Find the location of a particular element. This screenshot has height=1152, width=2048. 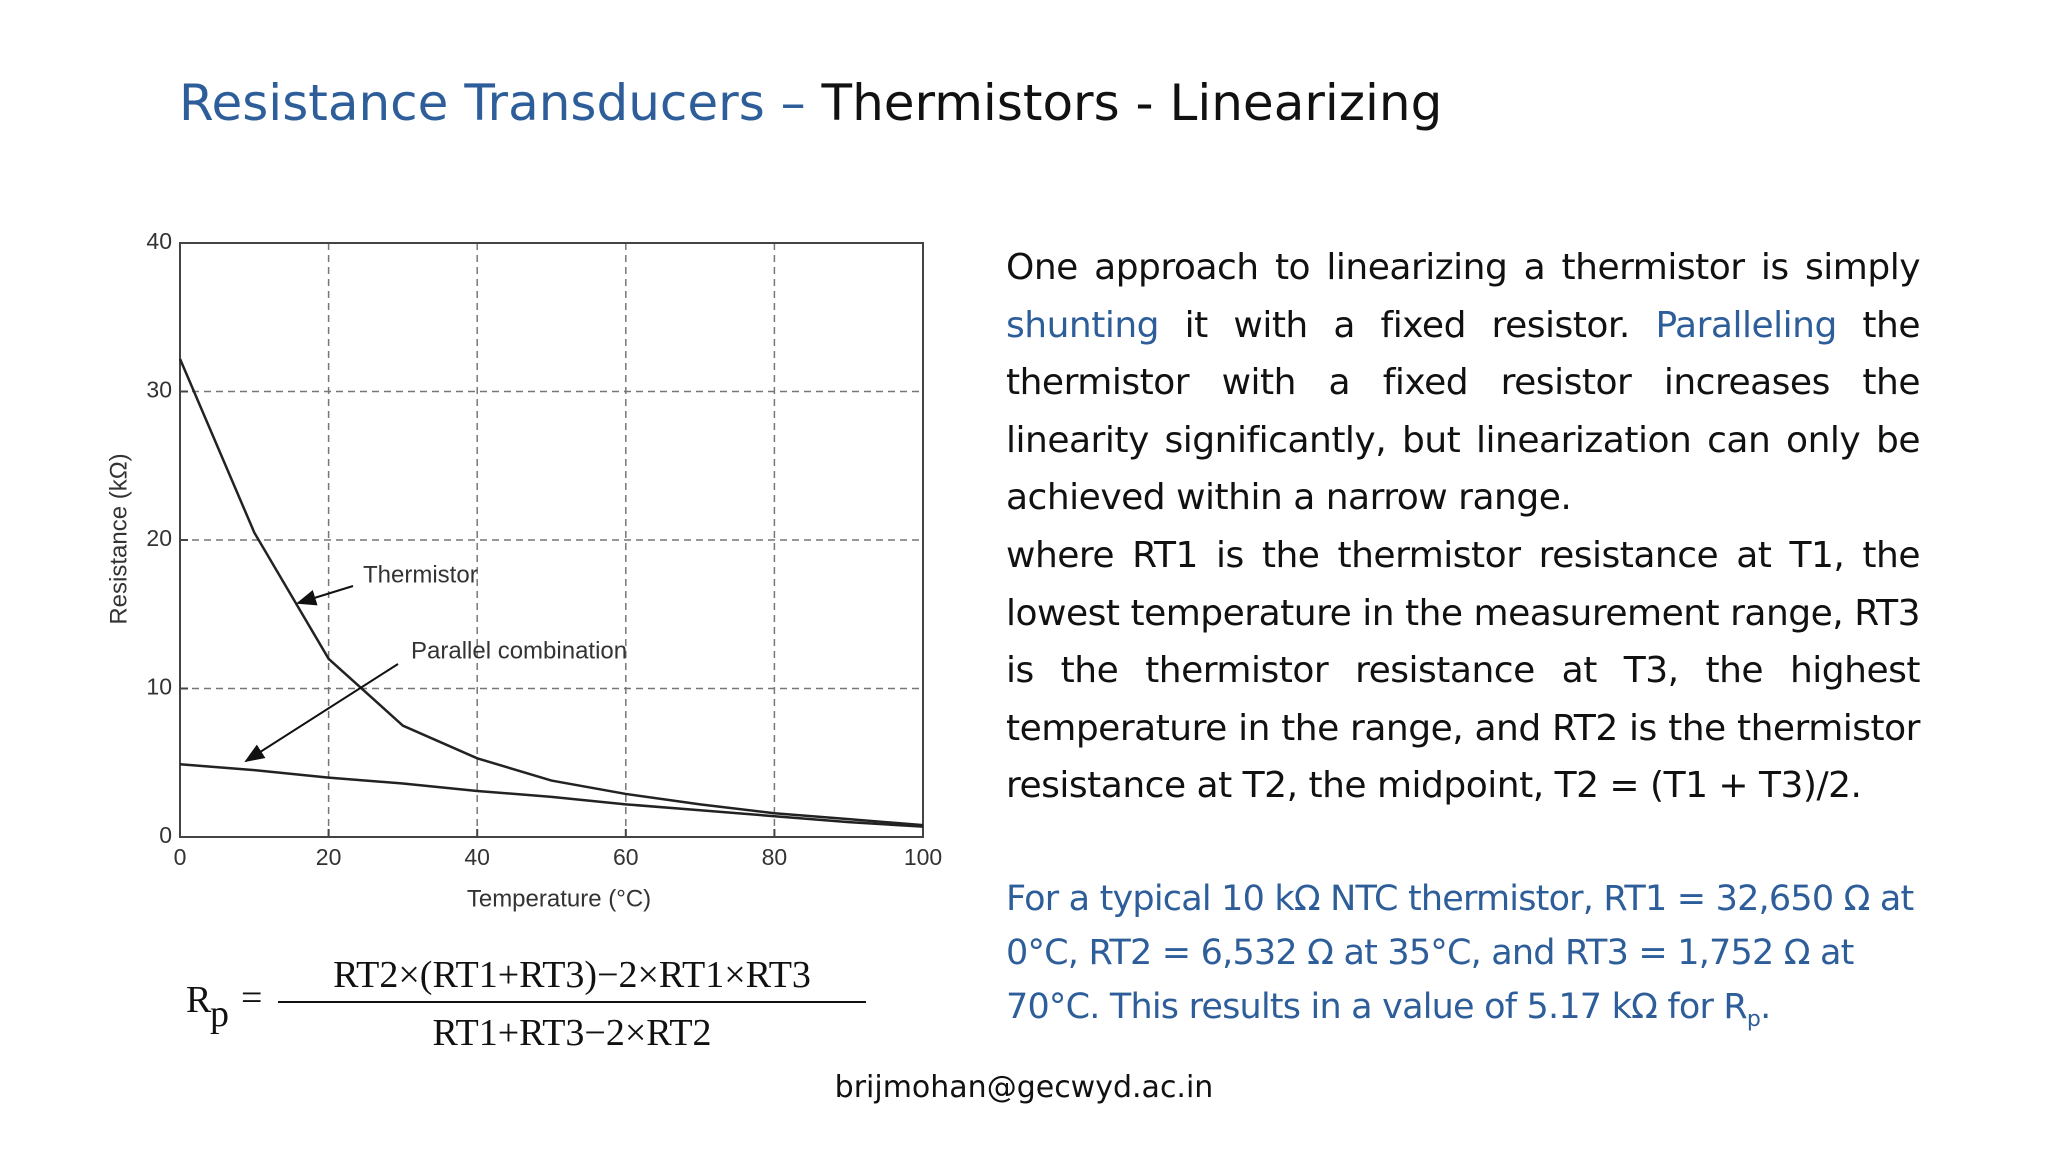

y-axis-label: Resistance (kΩ) is located at coordinates (118, 538).